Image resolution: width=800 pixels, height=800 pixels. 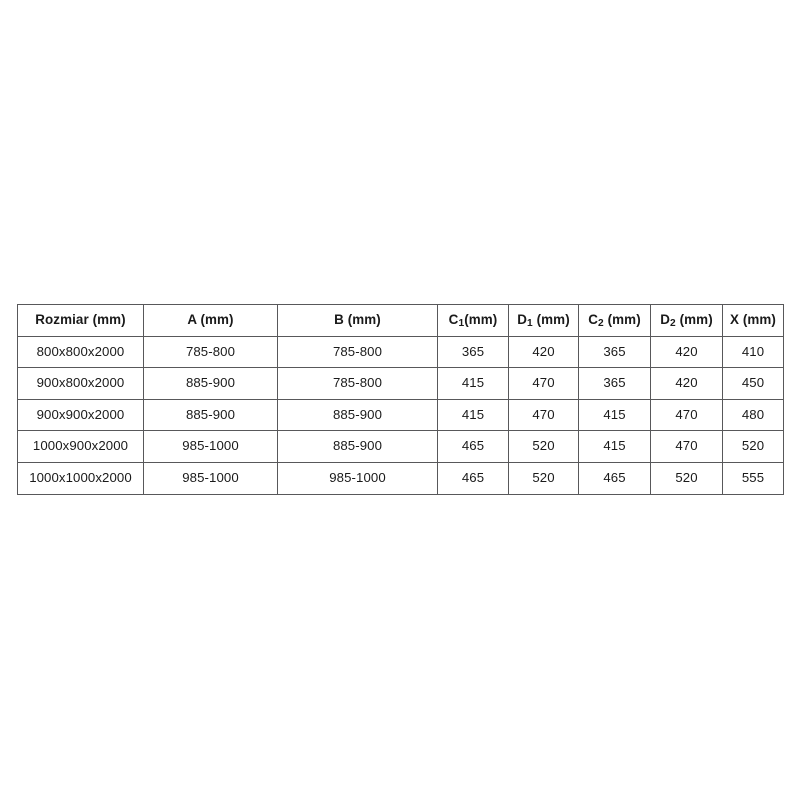 I want to click on column-header-c1: C1(mm), so click(x=473, y=320).